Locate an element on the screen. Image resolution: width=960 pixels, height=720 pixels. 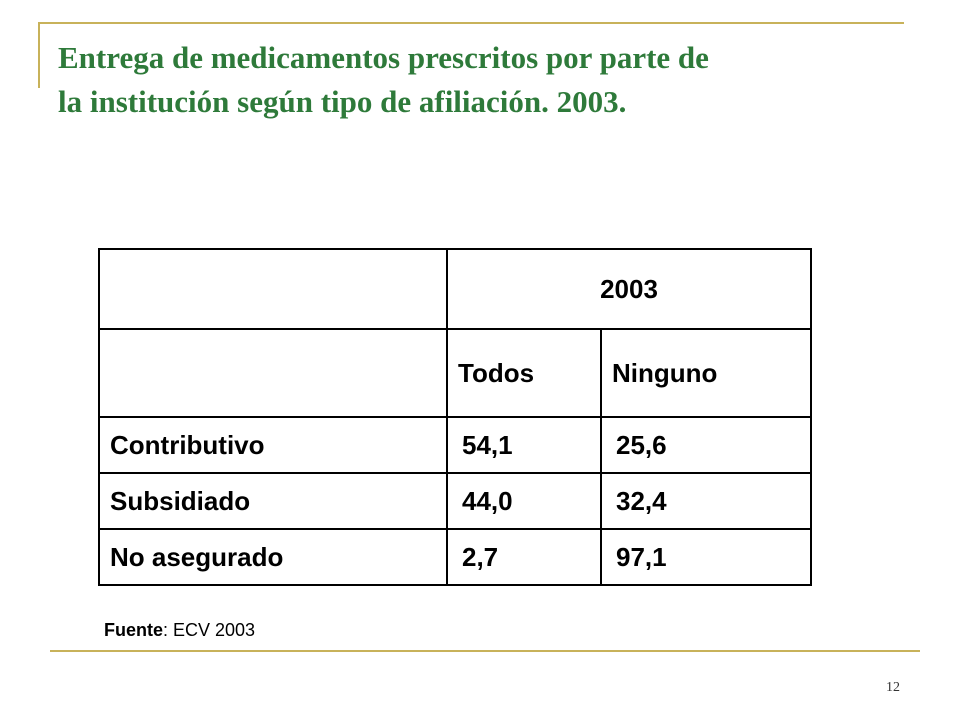
left-rule is located at coordinates (39, 55).